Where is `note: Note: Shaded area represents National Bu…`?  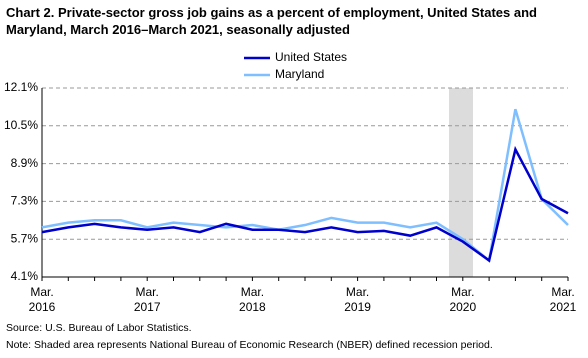
note: Note: Shaded area represents National Bu… is located at coordinates (249, 345).